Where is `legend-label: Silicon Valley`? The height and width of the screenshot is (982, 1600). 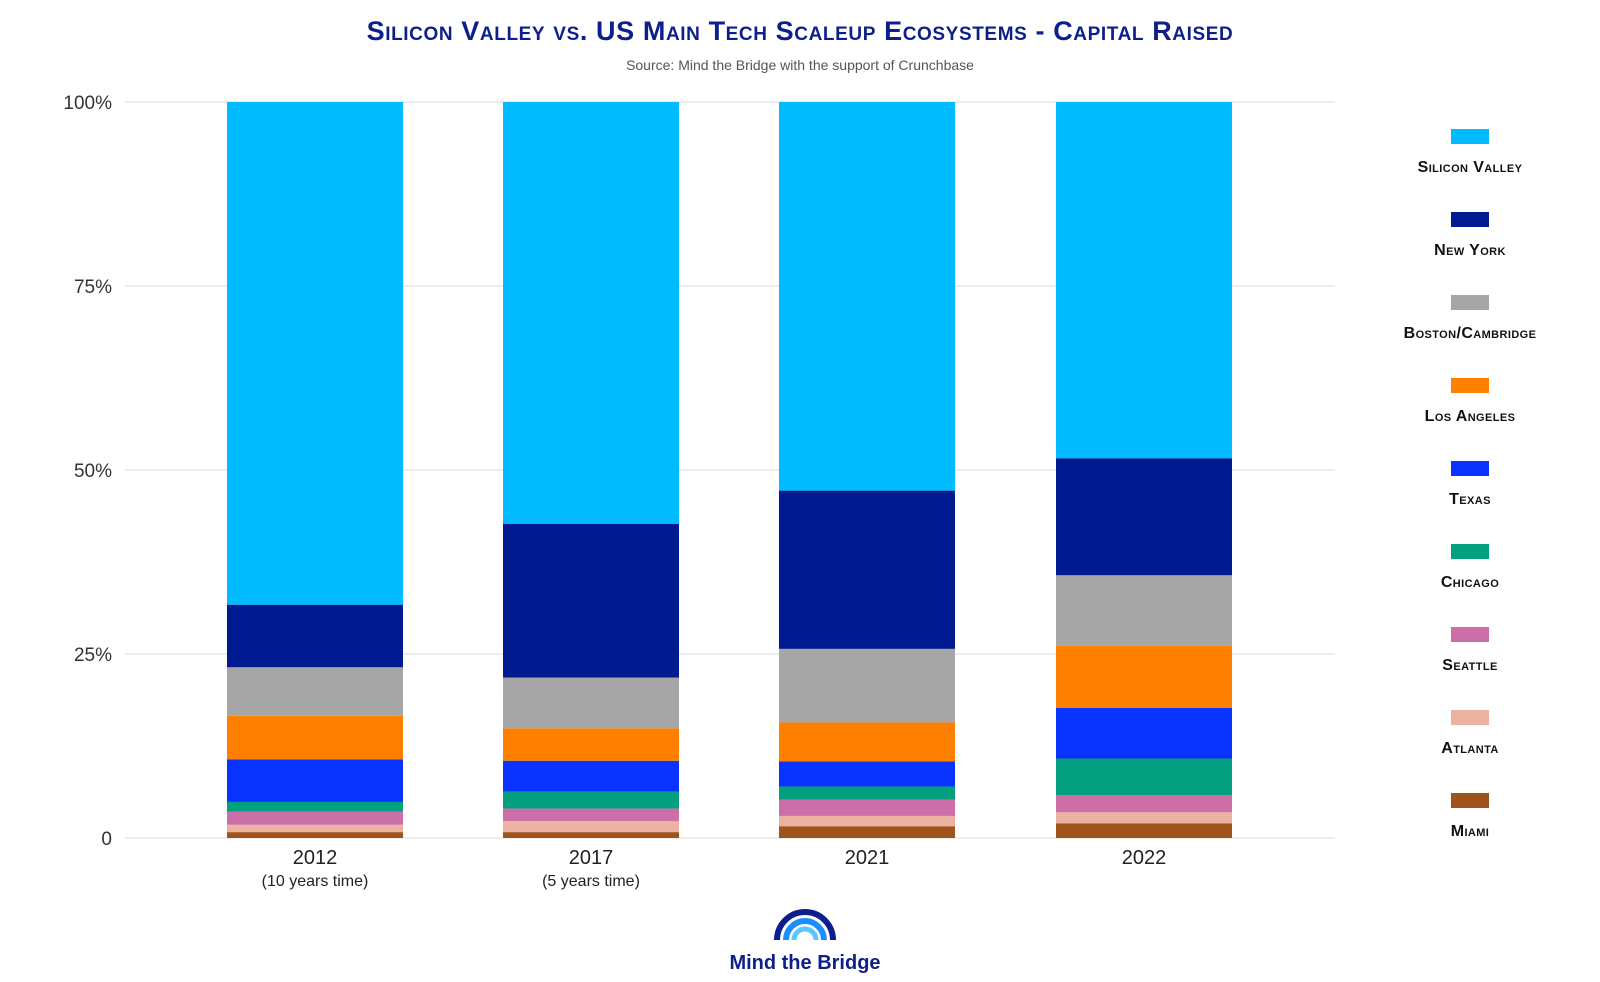
legend-label: Silicon Valley is located at coordinates (1470, 167).